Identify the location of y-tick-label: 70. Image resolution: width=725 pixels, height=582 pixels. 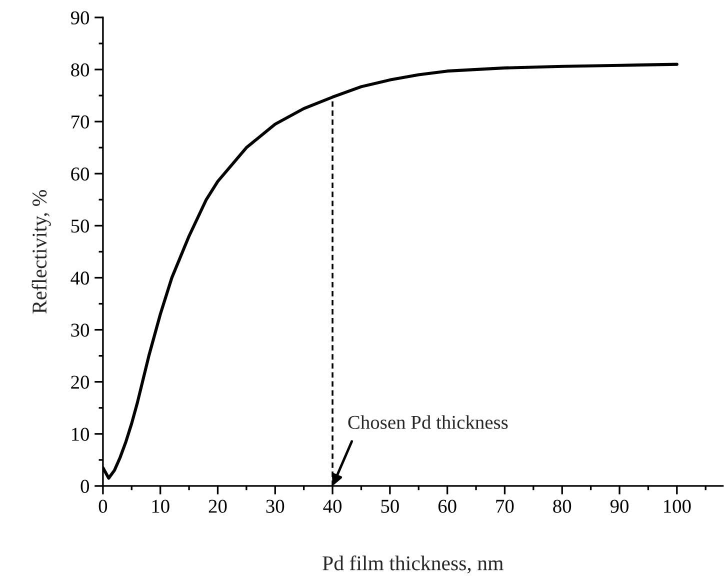
(81, 122).